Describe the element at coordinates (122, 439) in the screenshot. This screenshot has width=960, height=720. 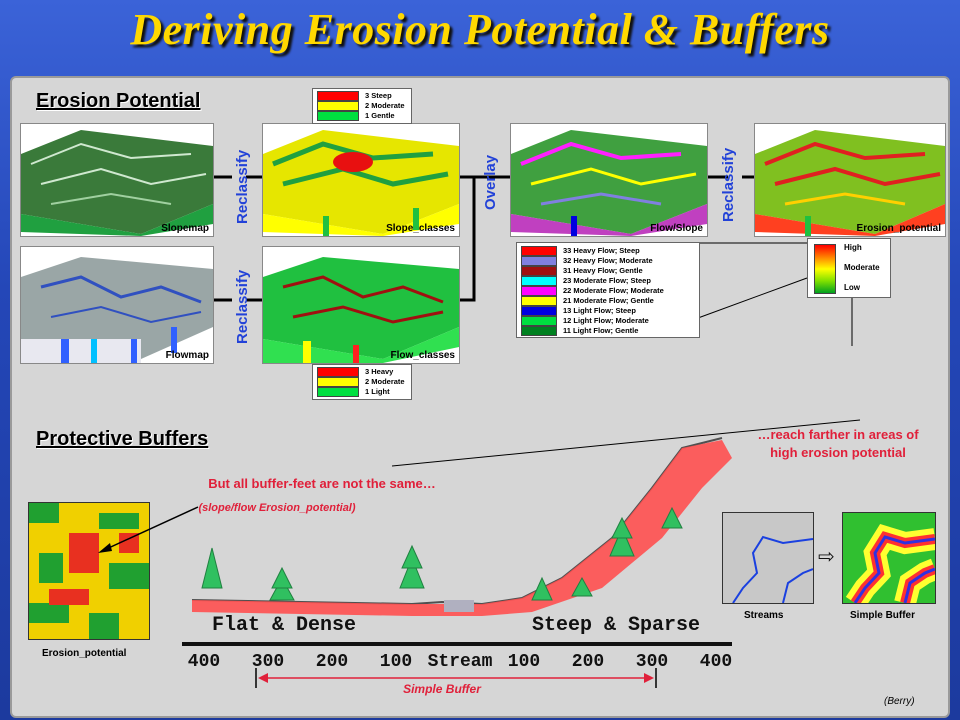
I see `protective-buffers-header: Protective Buffers` at that location.